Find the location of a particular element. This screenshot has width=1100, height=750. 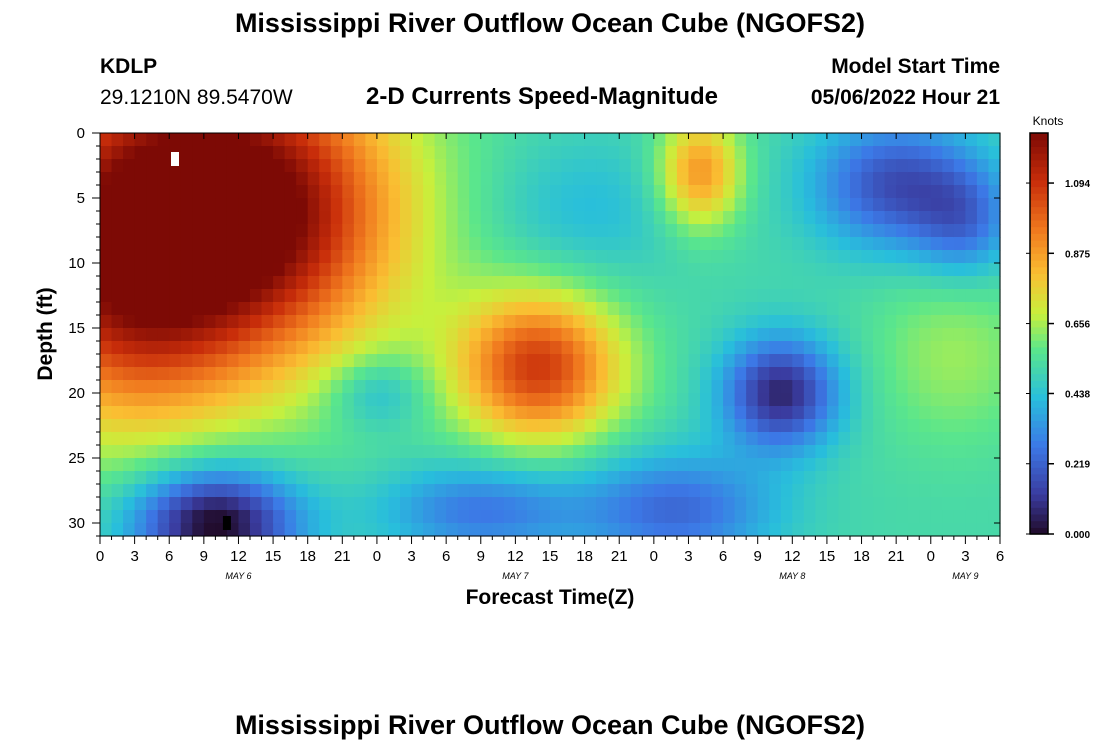

colorbar-band is located at coordinates (1039, 324).